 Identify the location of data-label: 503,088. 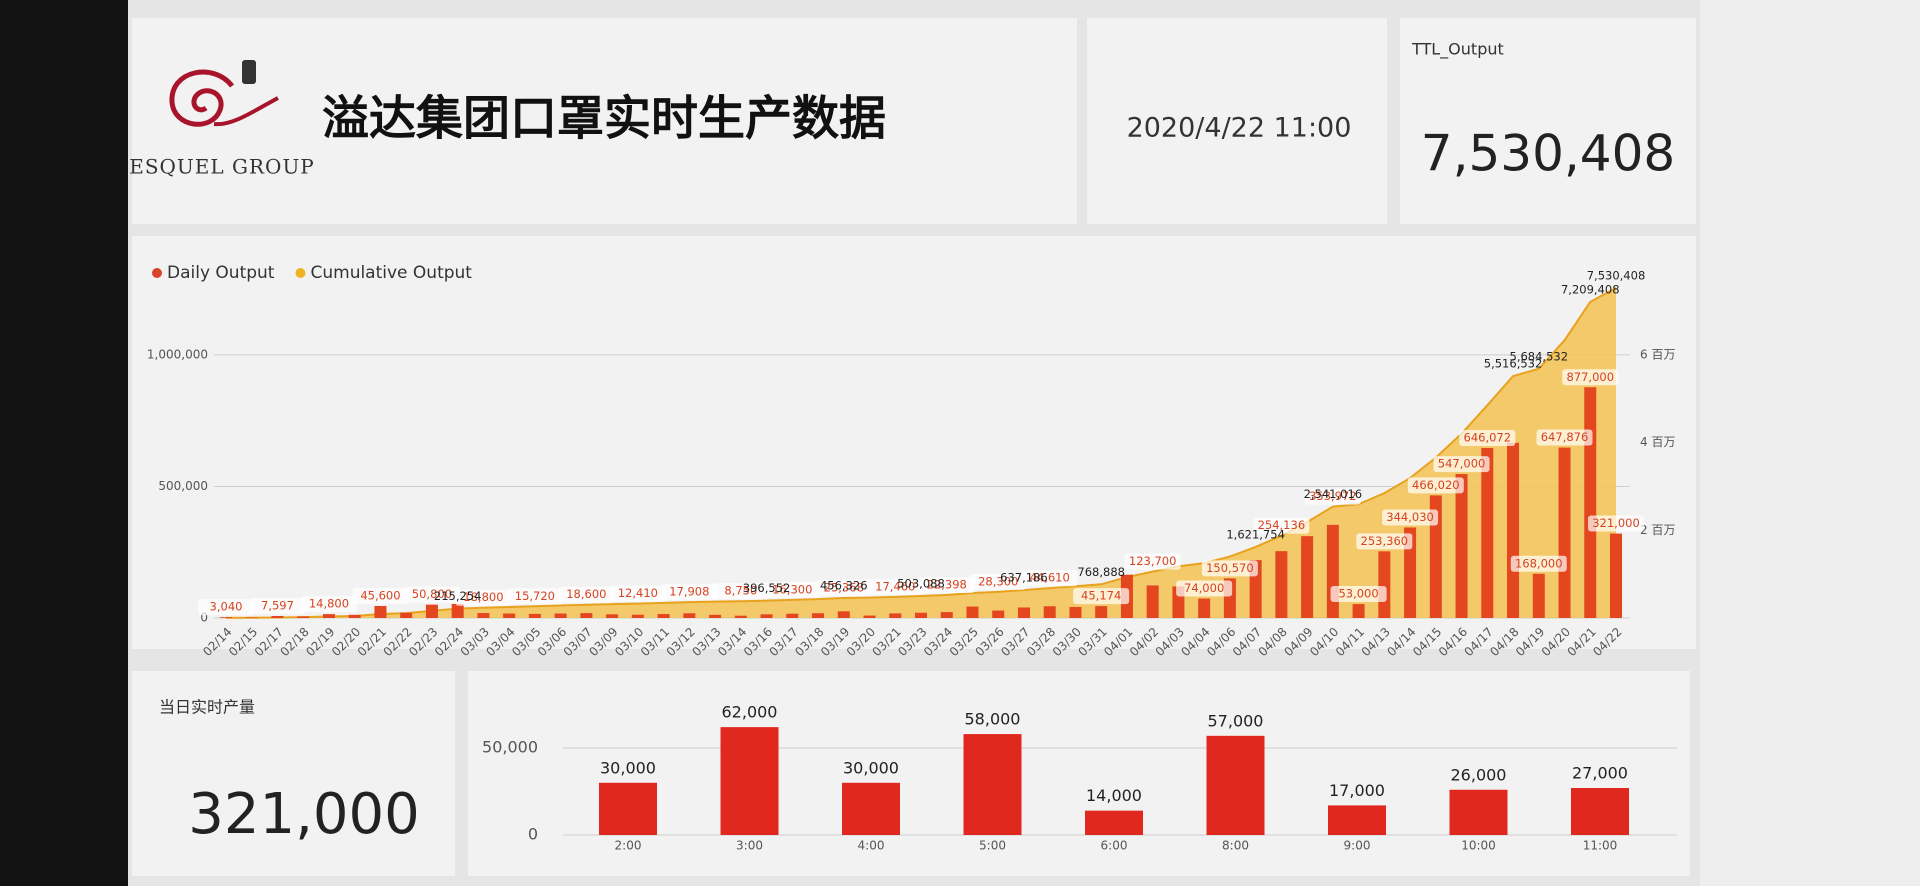
(921, 583).